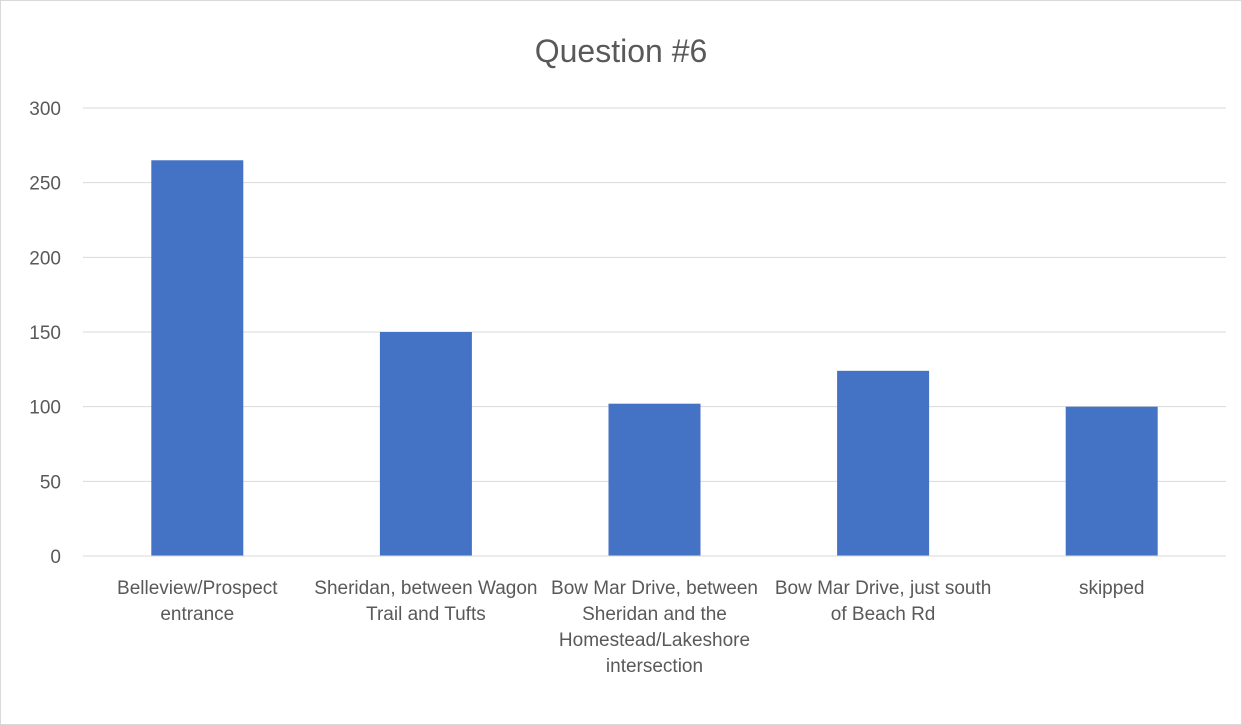 The height and width of the screenshot is (725, 1242). Describe the element at coordinates (55, 557) in the screenshot. I see `y-tick-label: 0` at that location.